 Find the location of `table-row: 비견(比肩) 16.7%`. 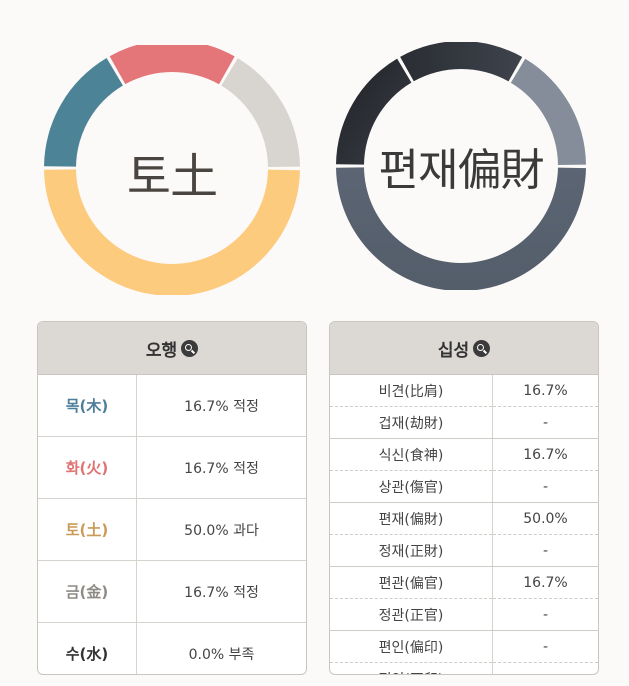

table-row: 비견(比肩) 16.7% is located at coordinates (464, 391).